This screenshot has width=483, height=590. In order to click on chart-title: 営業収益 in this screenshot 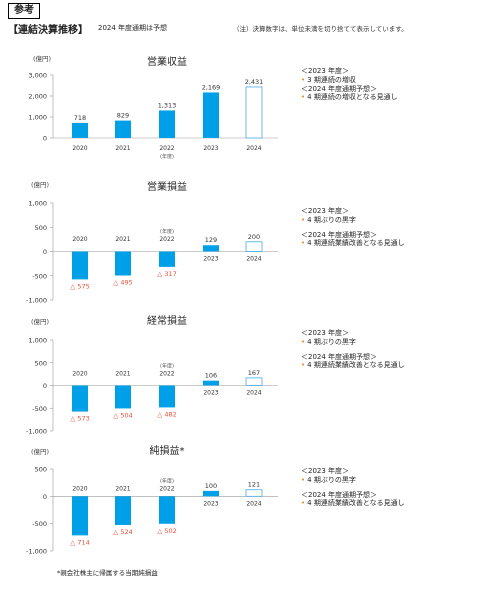, I will do `click(167, 61)`.